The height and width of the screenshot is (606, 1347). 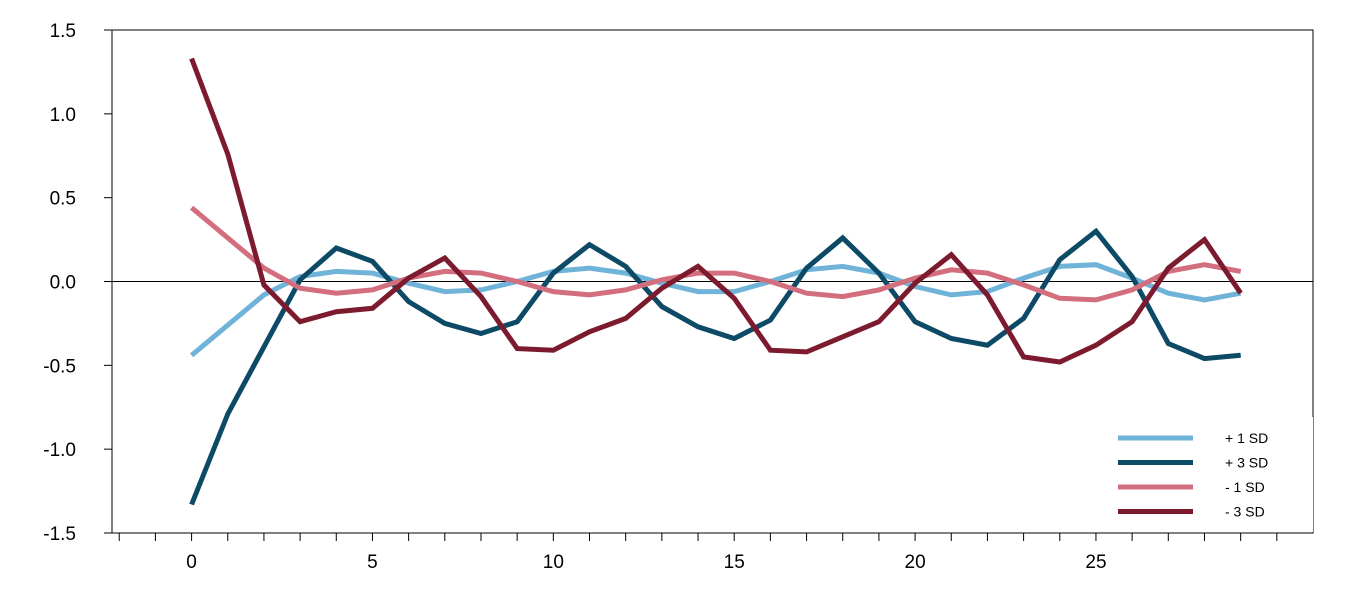 I want to click on x-tick-label: 5, so click(x=372, y=562).